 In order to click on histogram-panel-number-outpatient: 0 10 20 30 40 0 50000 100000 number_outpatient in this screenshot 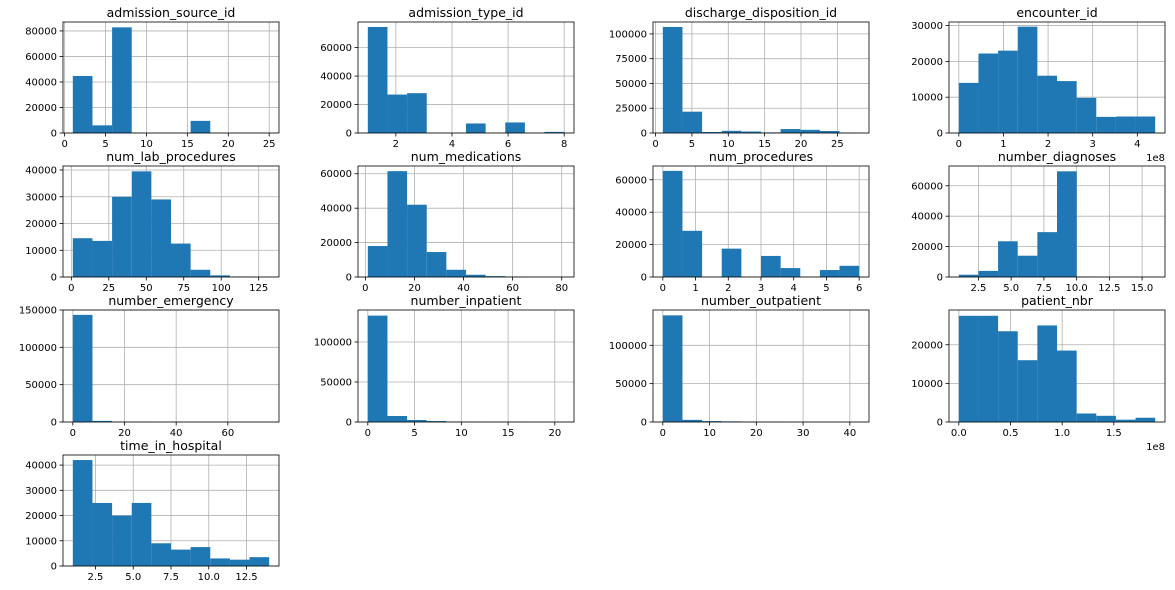, I will do `click(739, 366)`.